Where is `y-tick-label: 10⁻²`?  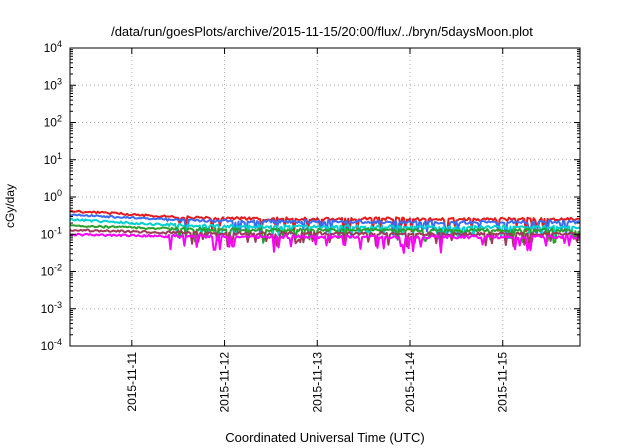 y-tick-label: 10⁻² is located at coordinates (51, 271).